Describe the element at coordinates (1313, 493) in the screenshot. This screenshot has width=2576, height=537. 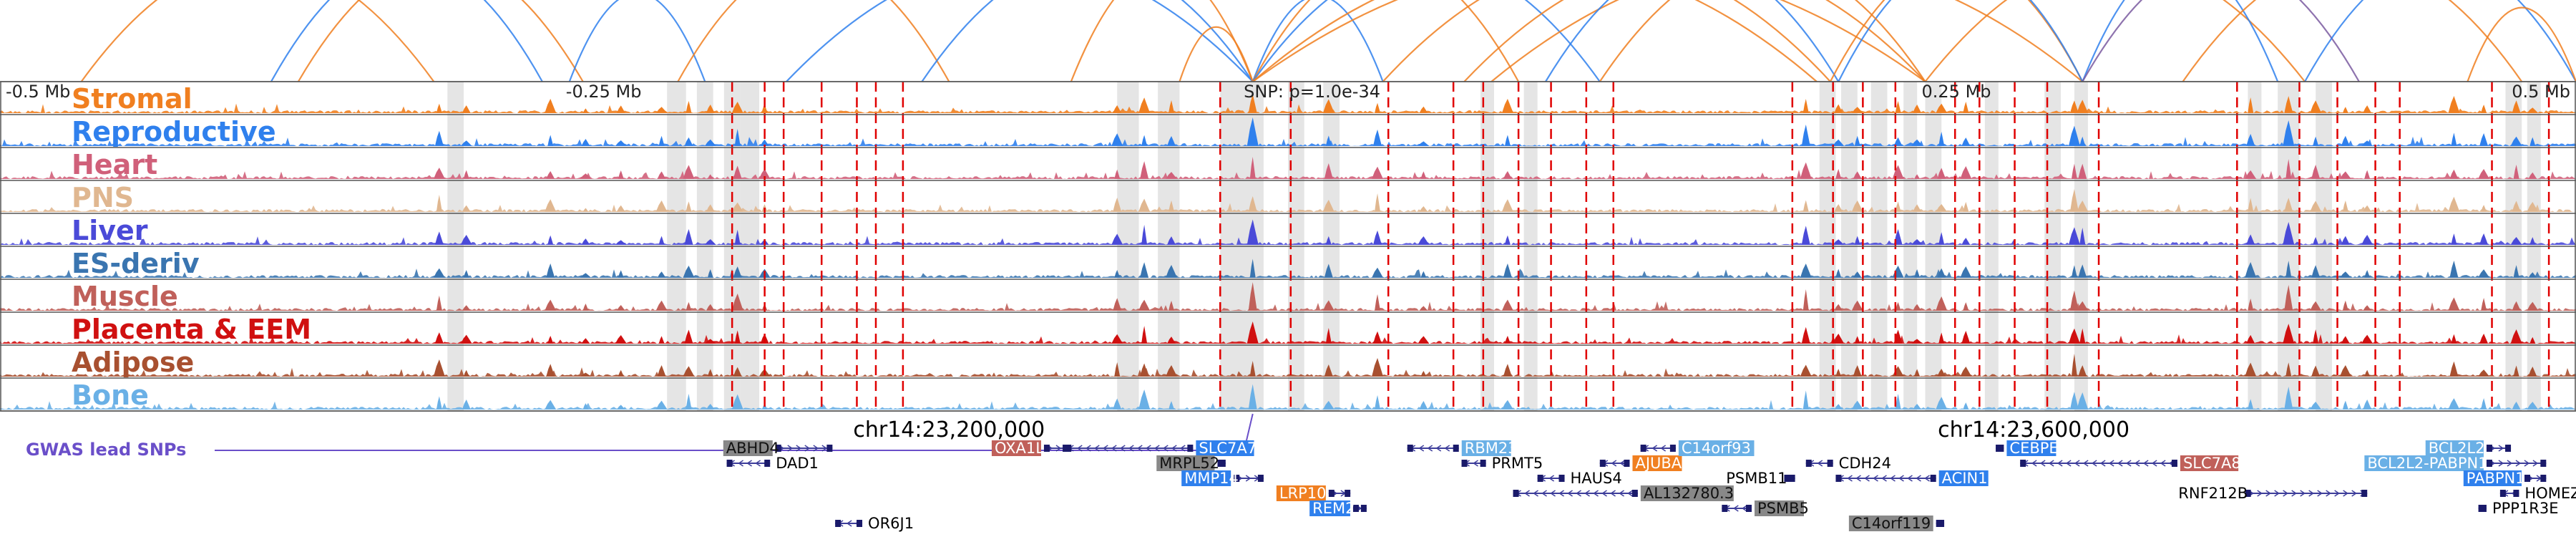
I see `gene-lrp10: LRP10` at that location.